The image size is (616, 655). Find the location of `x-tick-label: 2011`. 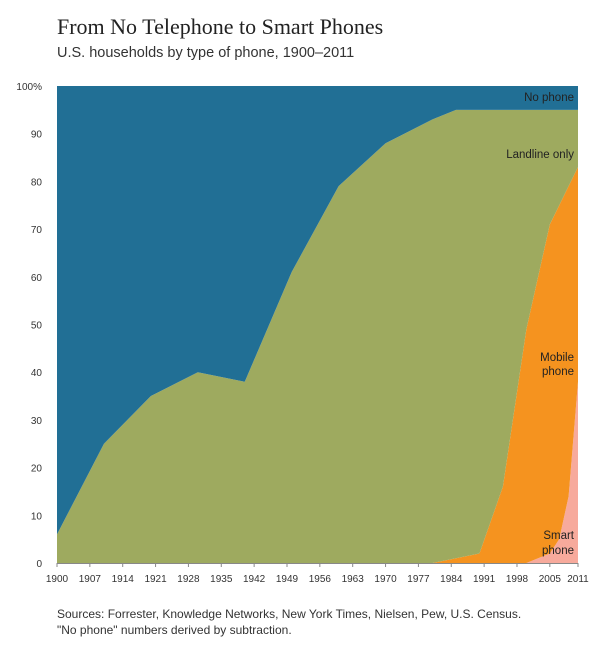

x-tick-label: 2011 is located at coordinates (578, 579).